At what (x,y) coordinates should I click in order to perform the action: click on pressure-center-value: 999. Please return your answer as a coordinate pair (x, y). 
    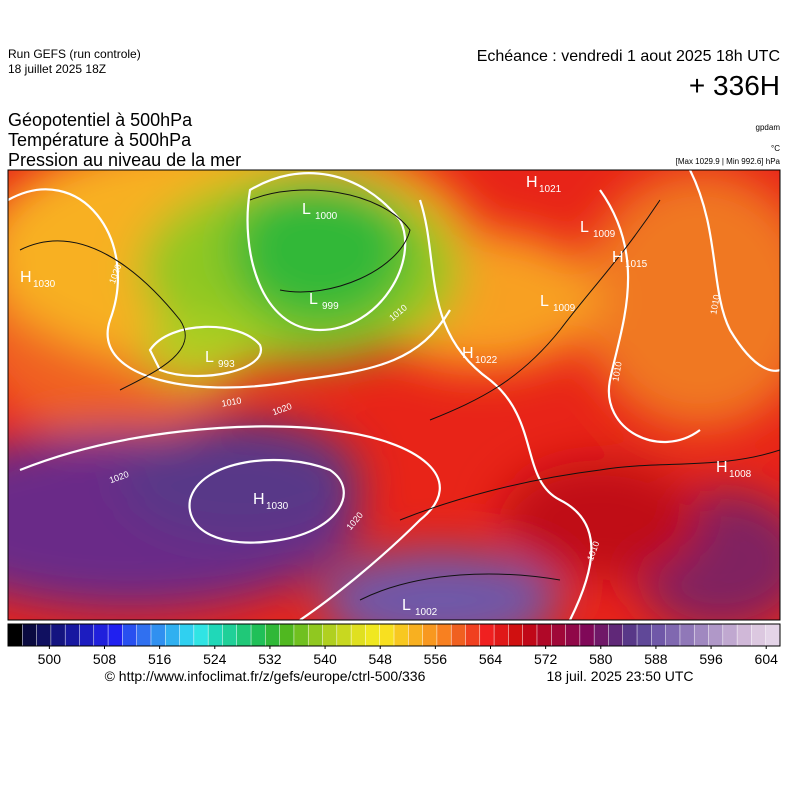
    Looking at the image, I should click on (330, 306).